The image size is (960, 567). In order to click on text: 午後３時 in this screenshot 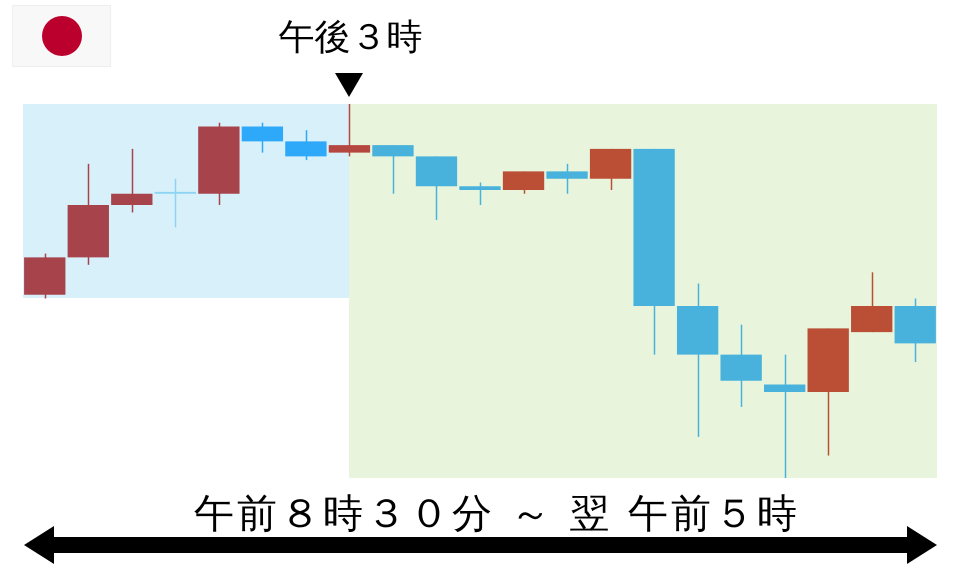, I will do `click(350, 37)`.